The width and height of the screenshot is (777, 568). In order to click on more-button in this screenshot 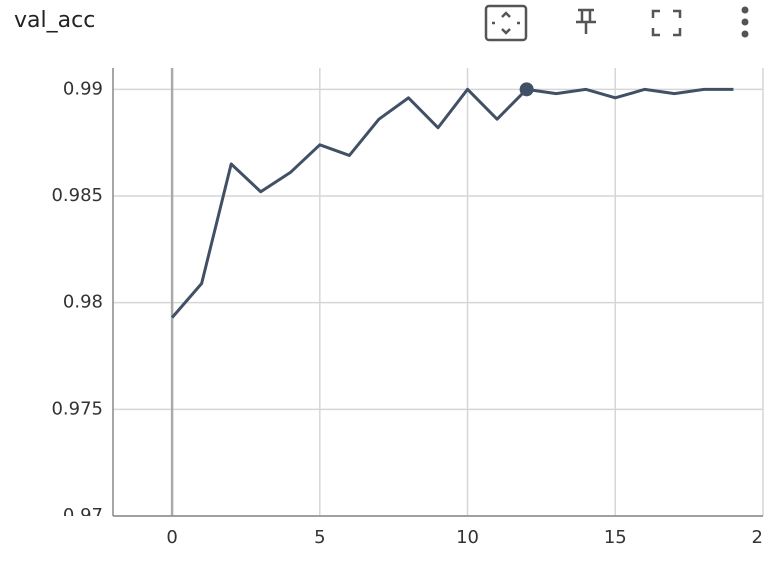, I will do `click(745, 22)`.